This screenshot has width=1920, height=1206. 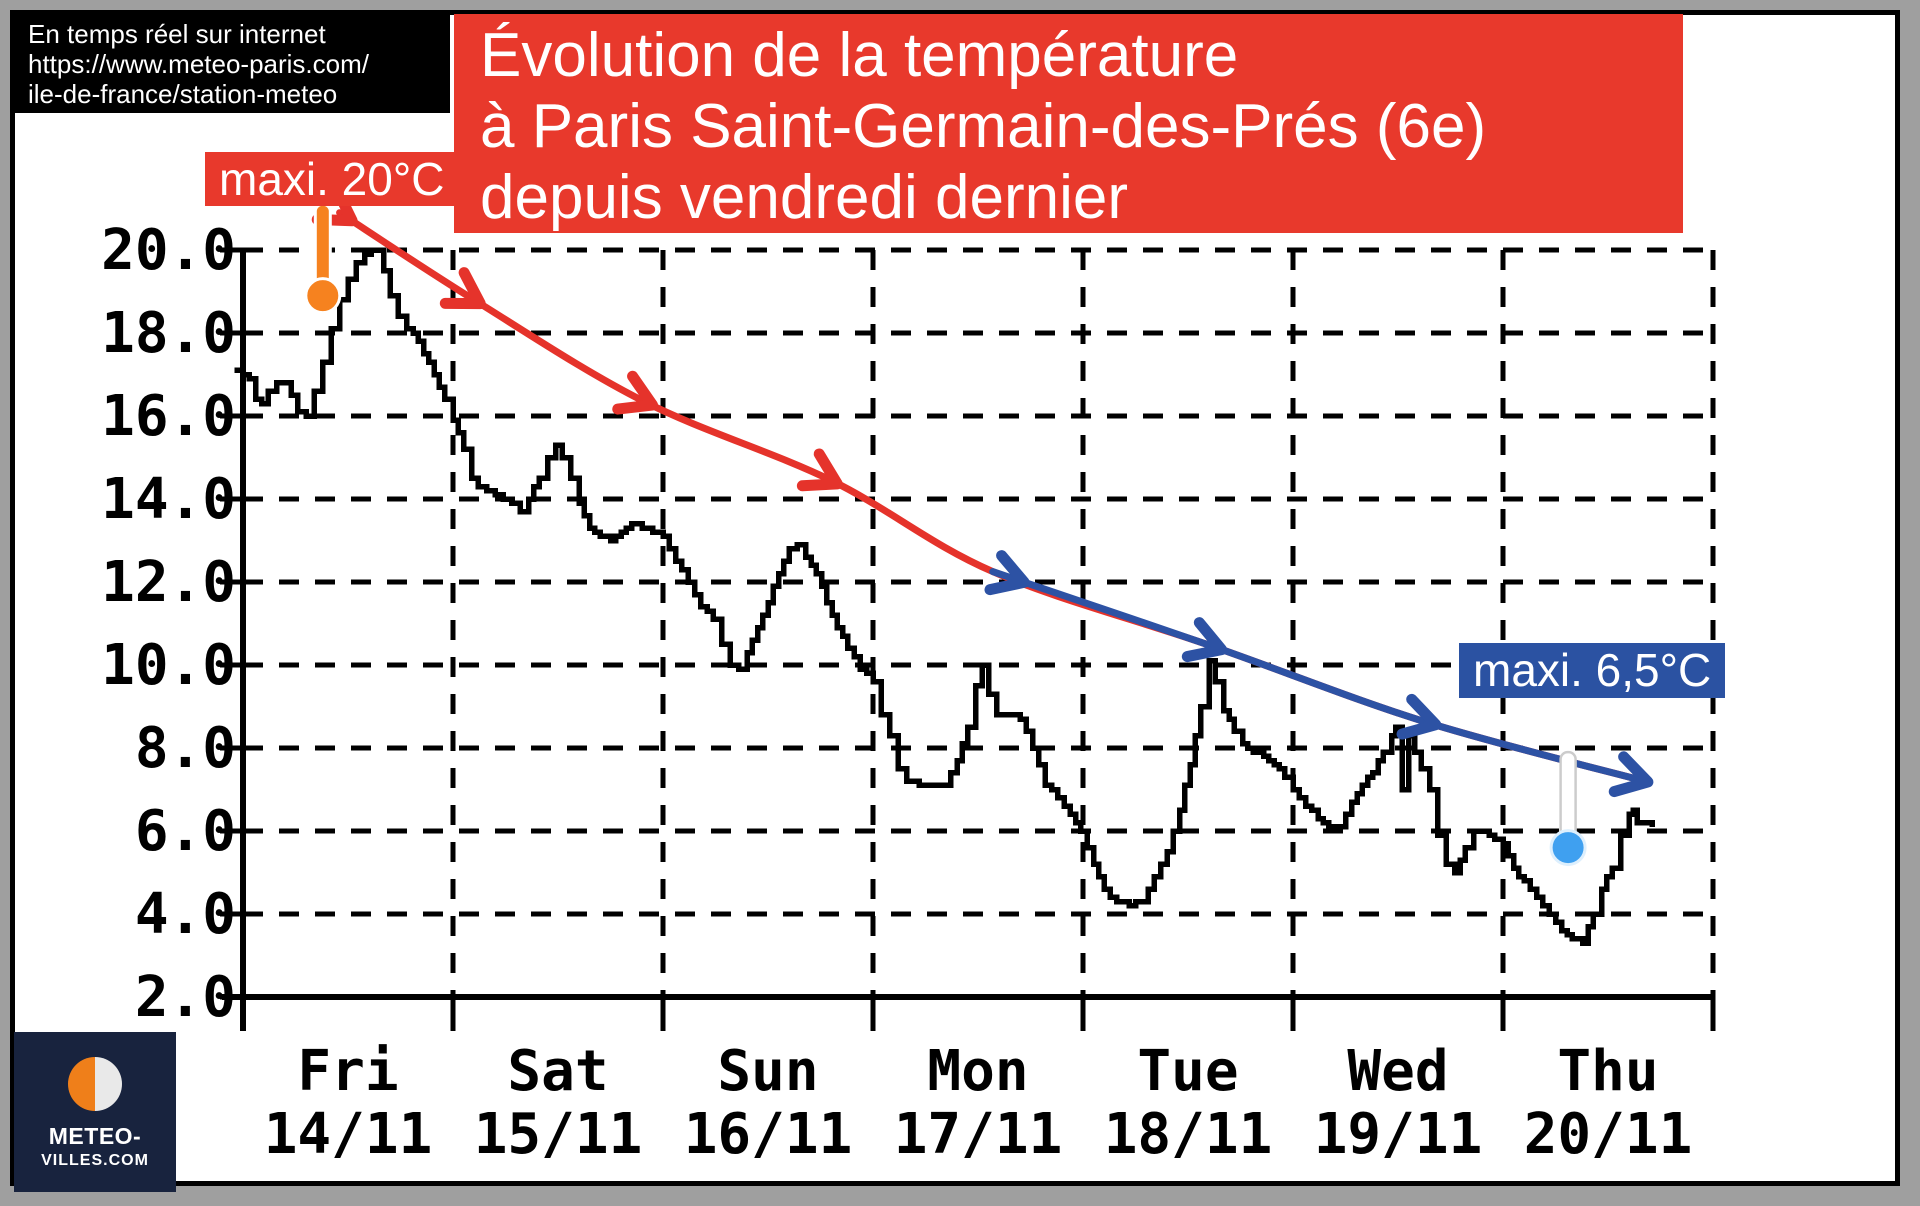 I want to click on y-tick-label: 10.0, so click(x=168, y=665).